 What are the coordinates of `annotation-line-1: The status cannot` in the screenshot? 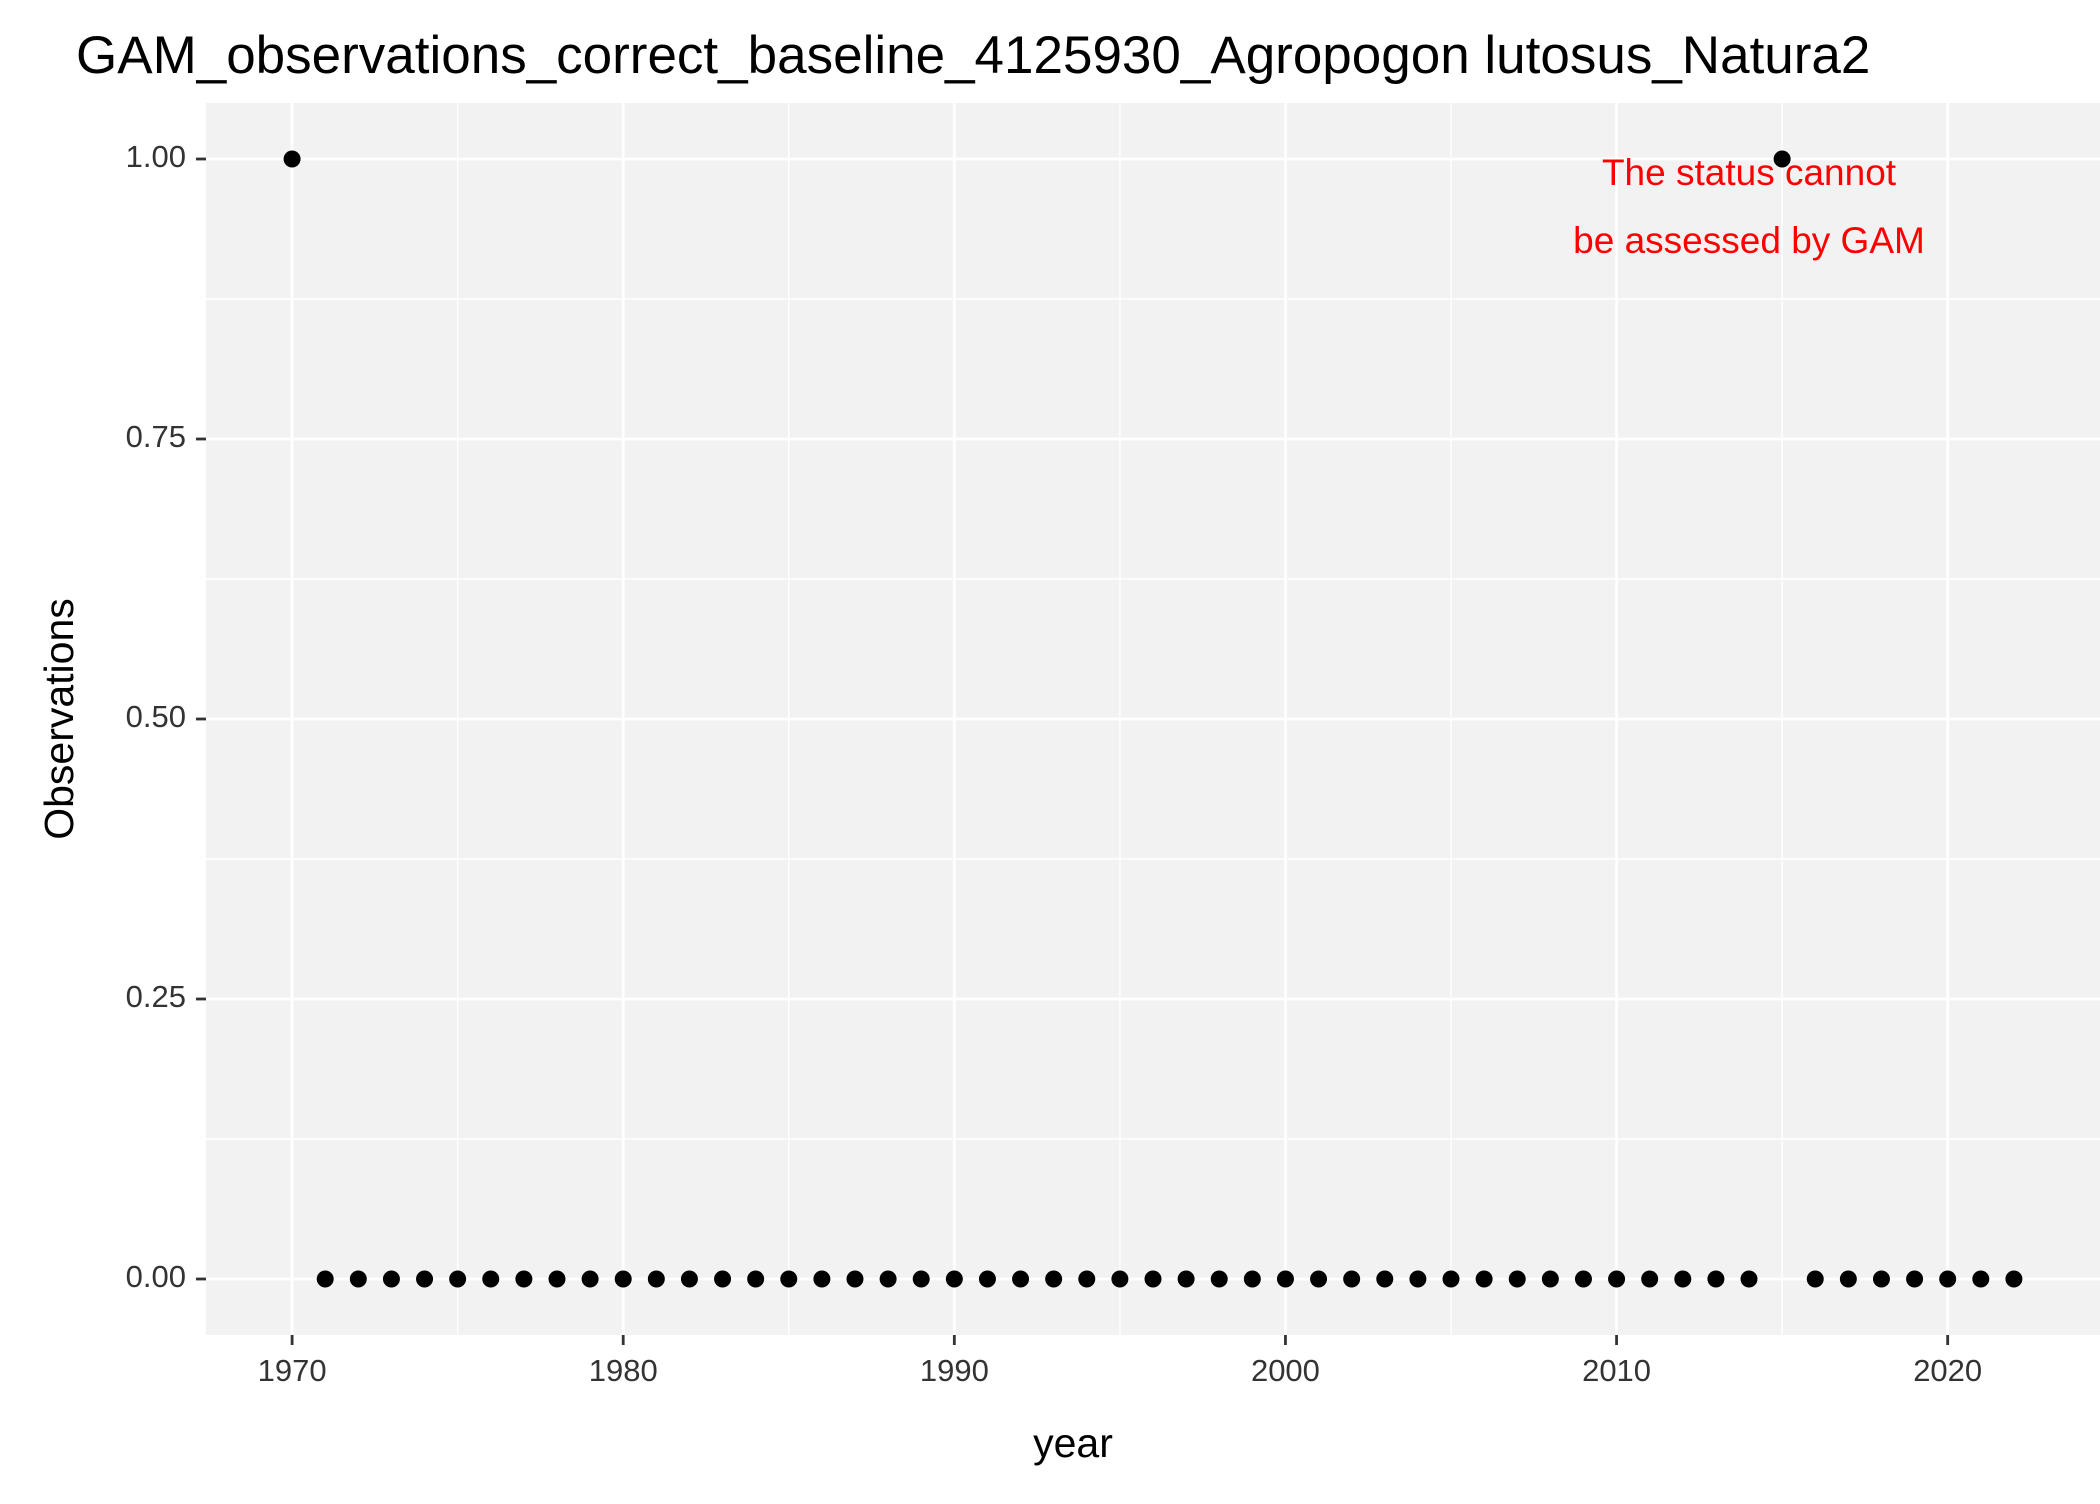 It's located at (1749, 172).